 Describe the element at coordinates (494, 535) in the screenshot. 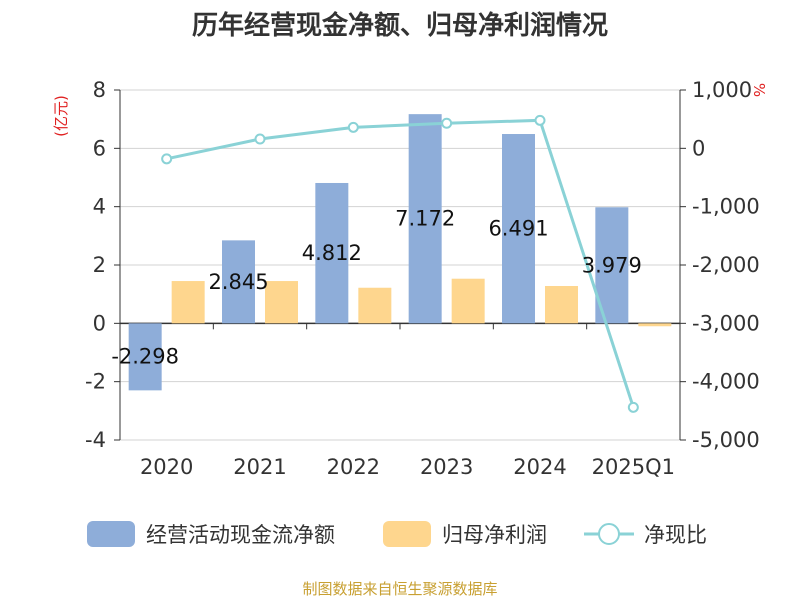

I see `legend-label-net-profit: 归母净利润` at that location.